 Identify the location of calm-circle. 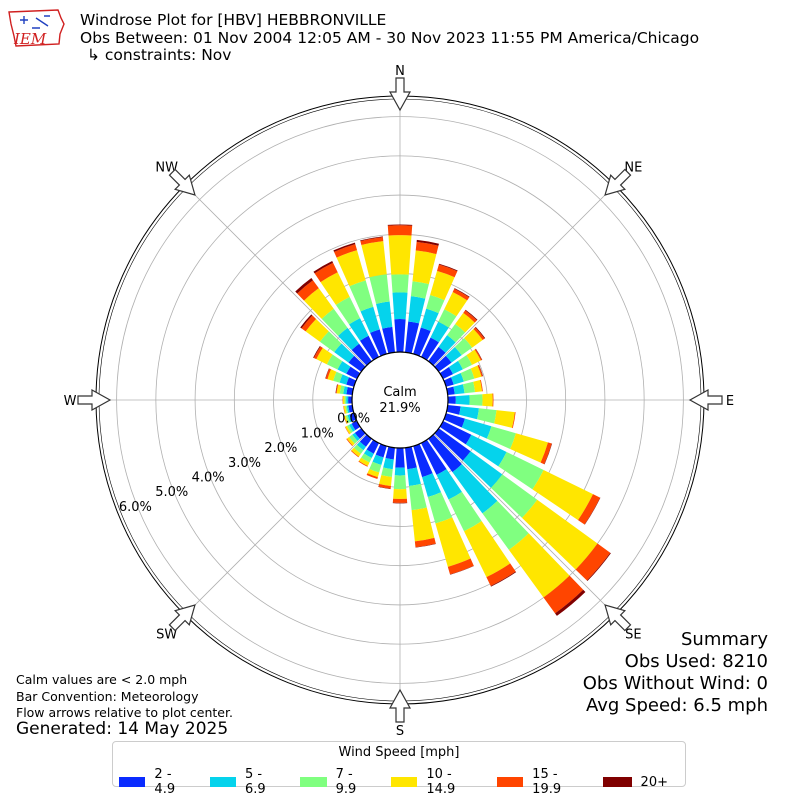
(400, 400).